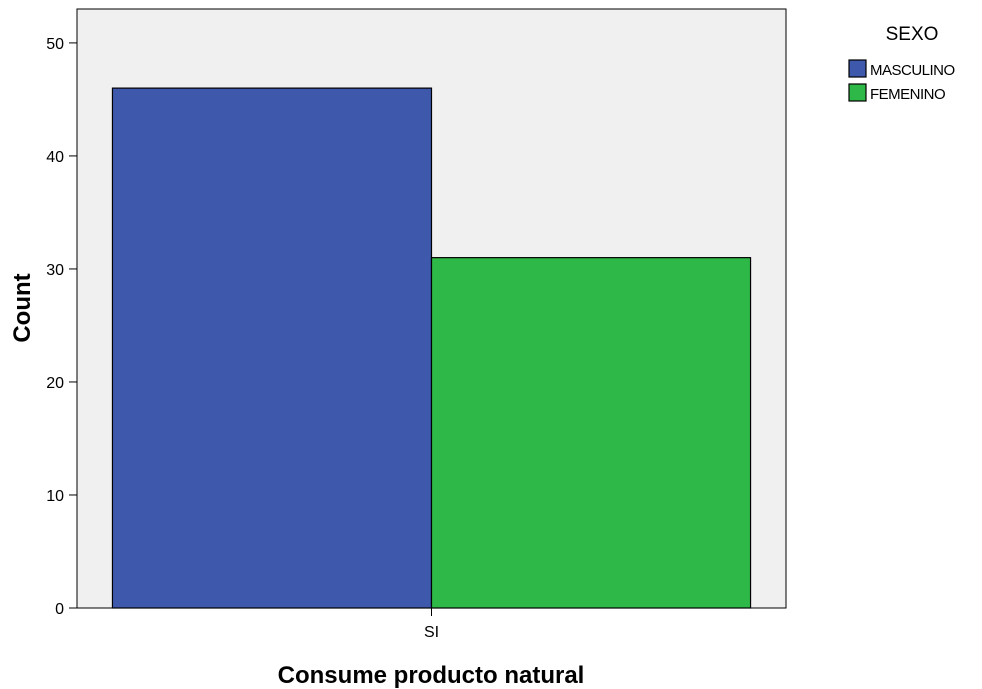 This screenshot has width=982, height=689. Describe the element at coordinates (55, 157) in the screenshot. I see `y-tick-label: 40` at that location.